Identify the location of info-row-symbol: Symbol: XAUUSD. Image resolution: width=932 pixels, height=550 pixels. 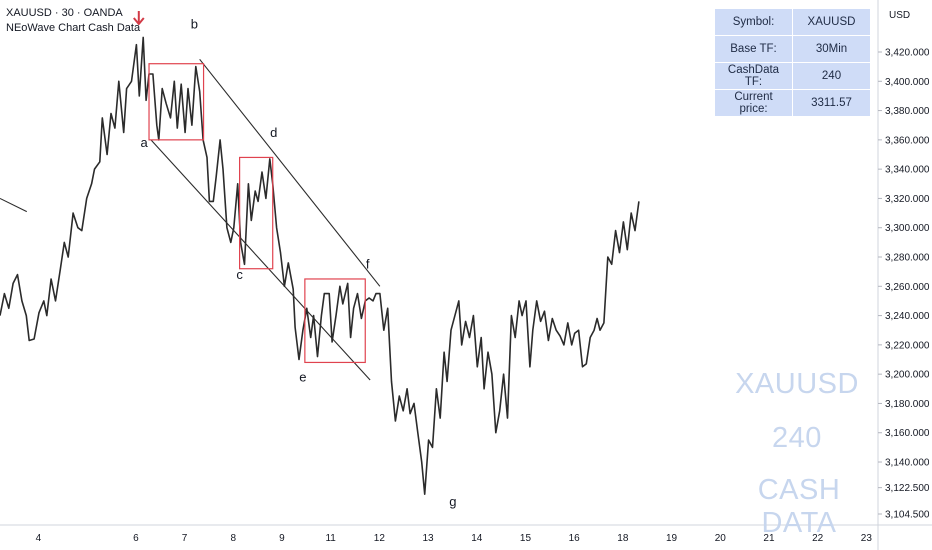
(792, 22).